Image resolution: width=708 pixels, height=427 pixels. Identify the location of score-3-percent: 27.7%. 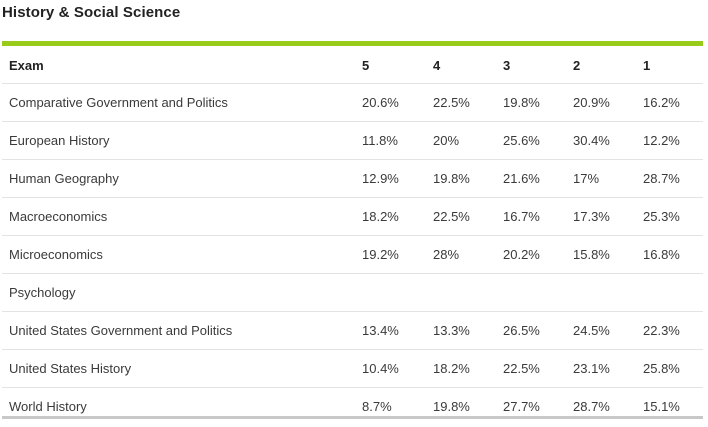
(521, 406).